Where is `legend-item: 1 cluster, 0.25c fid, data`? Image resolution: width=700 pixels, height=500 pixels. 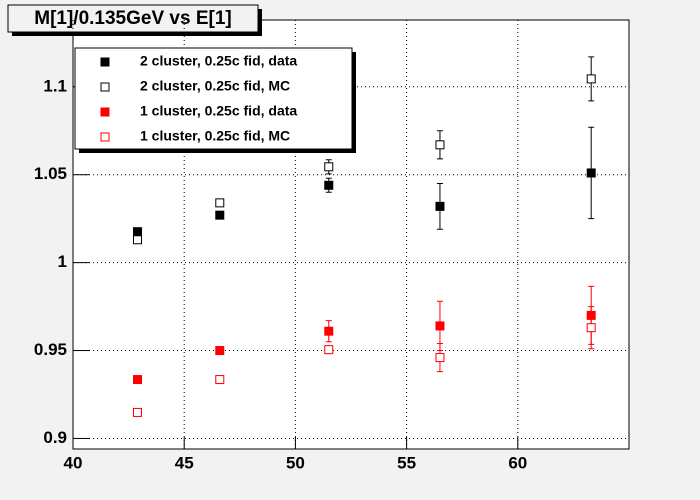 legend-item: 1 cluster, 0.25c fid, data is located at coordinates (198, 111).